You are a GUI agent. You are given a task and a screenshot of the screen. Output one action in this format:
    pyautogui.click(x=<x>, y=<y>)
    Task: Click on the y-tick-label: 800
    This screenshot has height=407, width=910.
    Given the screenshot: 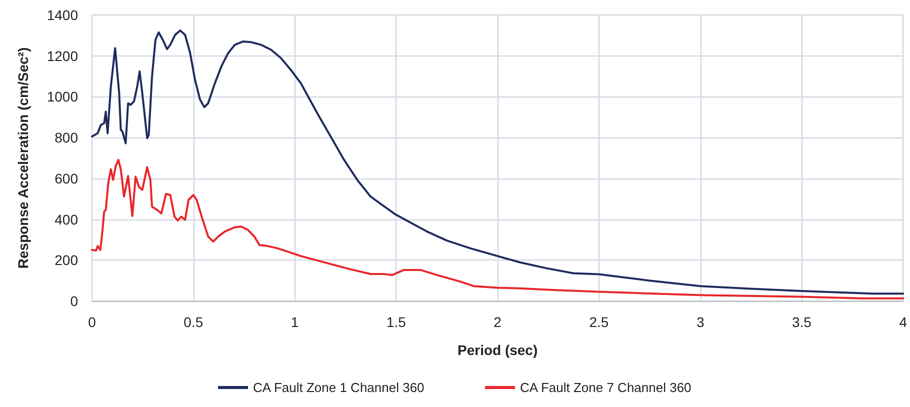 What is the action you would take?
    pyautogui.click(x=66, y=138)
    